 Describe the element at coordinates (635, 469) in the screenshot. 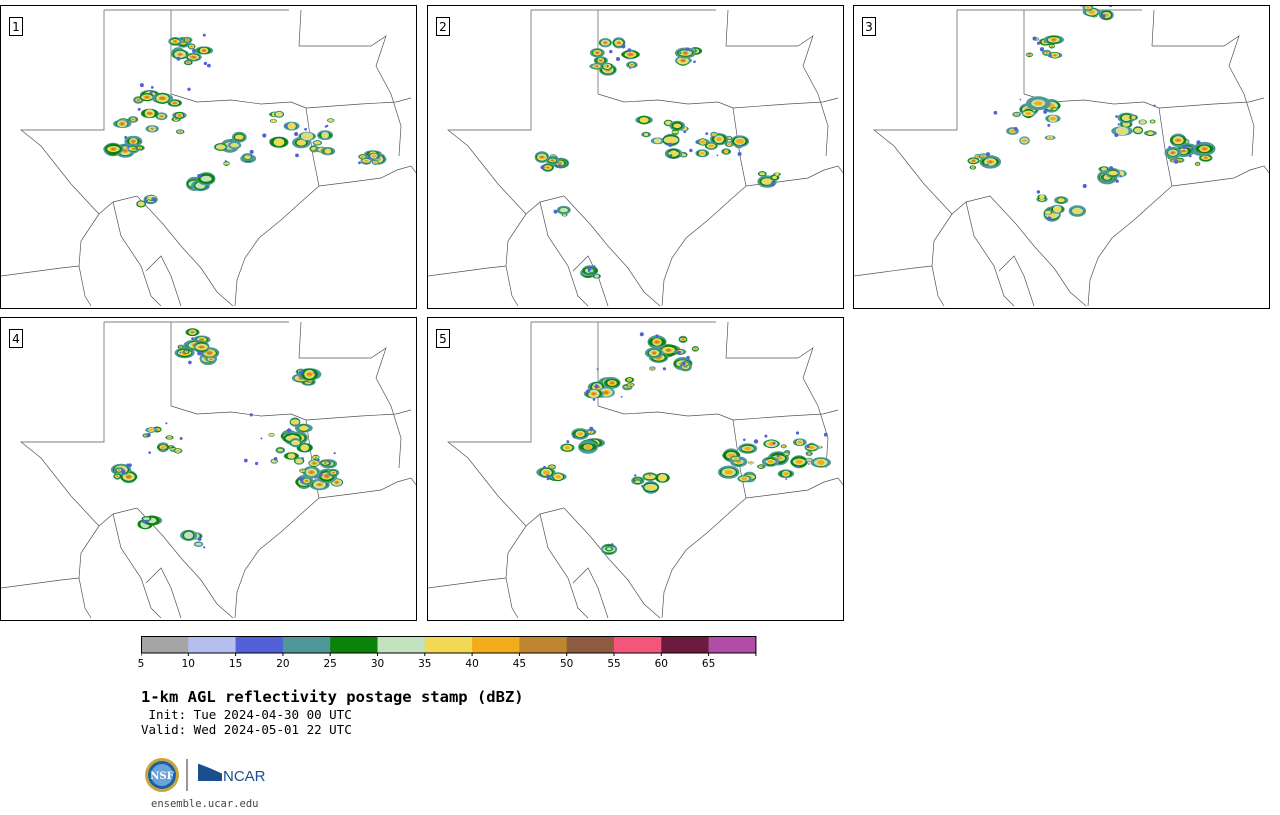

I see `map-panel-5: 5` at that location.